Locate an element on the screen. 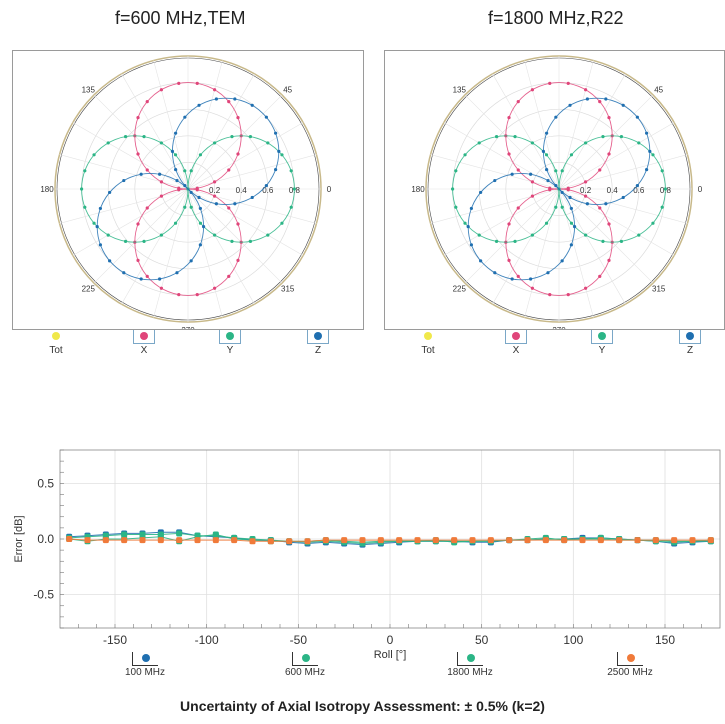  polar-angle-tick: 0 is located at coordinates (700, 189).